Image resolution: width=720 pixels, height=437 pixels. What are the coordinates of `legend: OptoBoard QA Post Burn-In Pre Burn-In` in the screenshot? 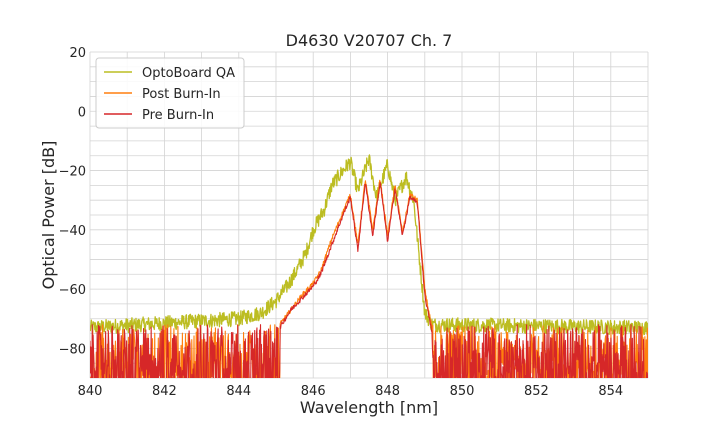 It's located at (170, 93).